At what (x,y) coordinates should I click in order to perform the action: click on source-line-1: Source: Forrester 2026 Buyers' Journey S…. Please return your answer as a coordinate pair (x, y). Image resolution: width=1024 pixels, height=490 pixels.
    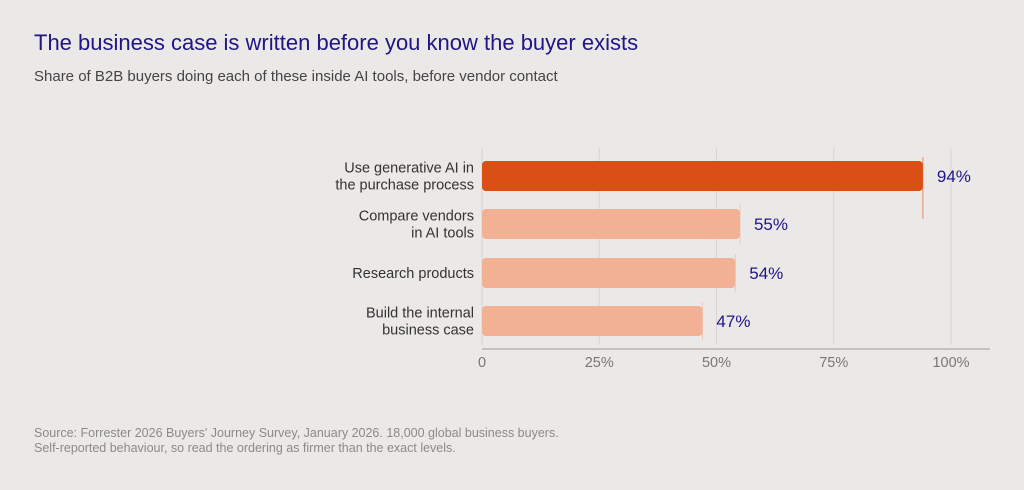
    Looking at the image, I should click on (296, 433).